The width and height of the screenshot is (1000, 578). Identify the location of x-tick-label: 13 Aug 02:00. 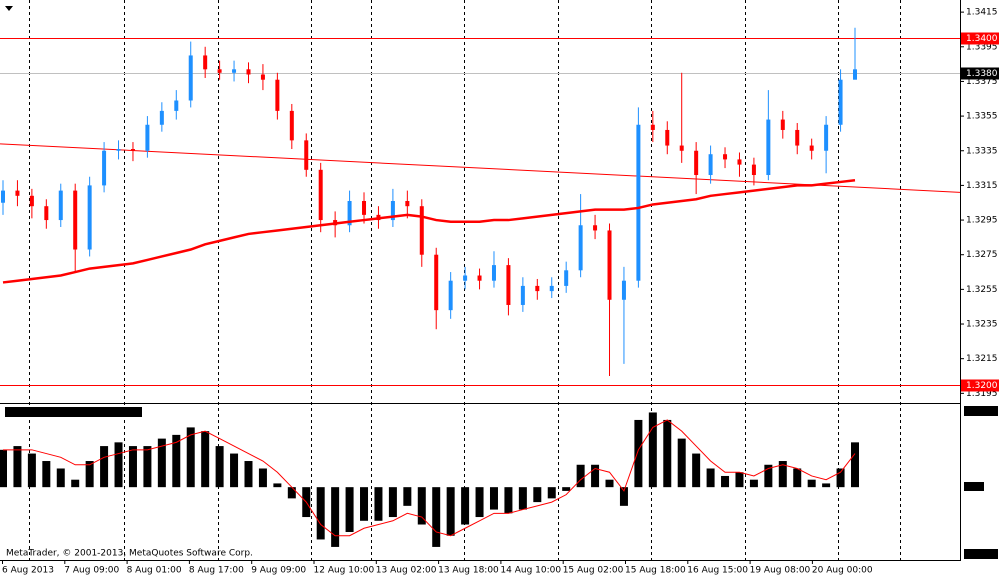
(406, 571).